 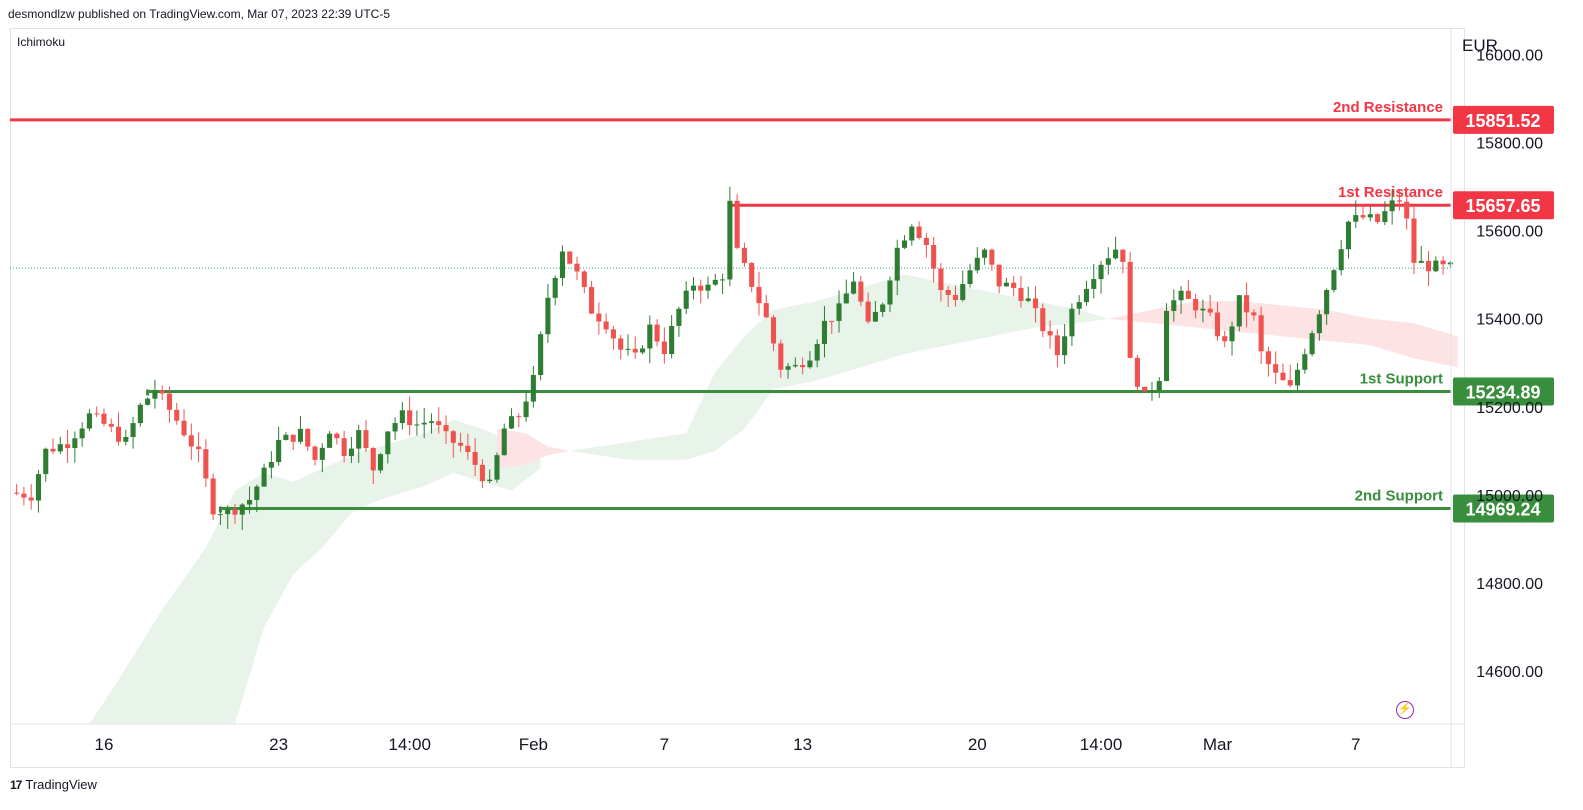 What do you see at coordinates (1509, 232) in the screenshot?
I see `y-tick-label: 15600.00` at bounding box center [1509, 232].